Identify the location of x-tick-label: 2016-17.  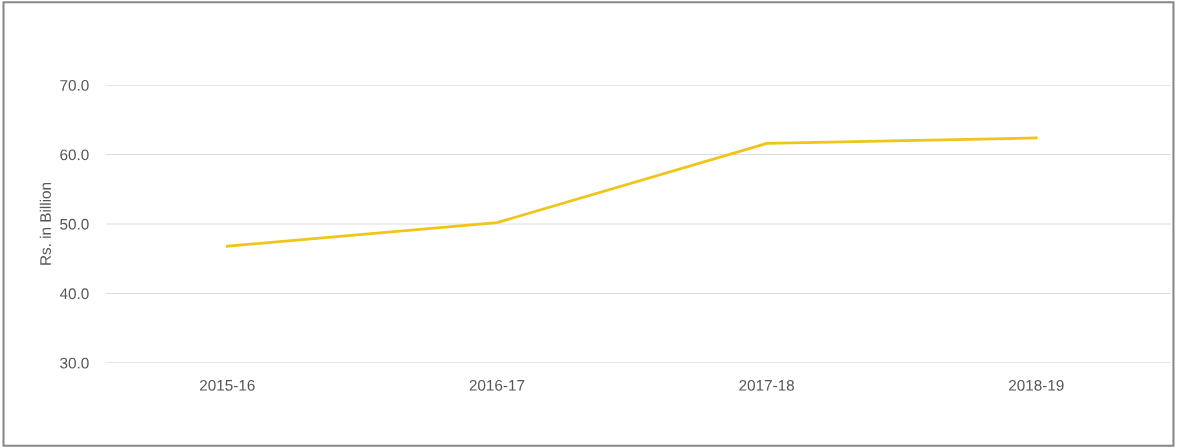
(497, 385).